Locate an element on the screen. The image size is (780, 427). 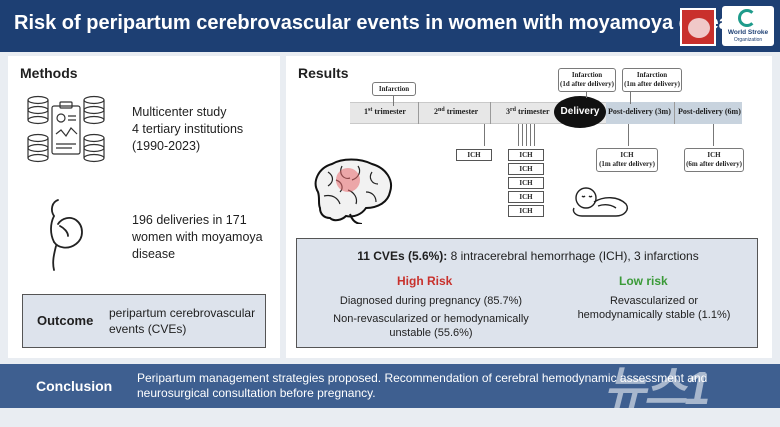
outcome-value: peripartum cerebrovascular events (CVEs) is located at coordinates (182, 321).